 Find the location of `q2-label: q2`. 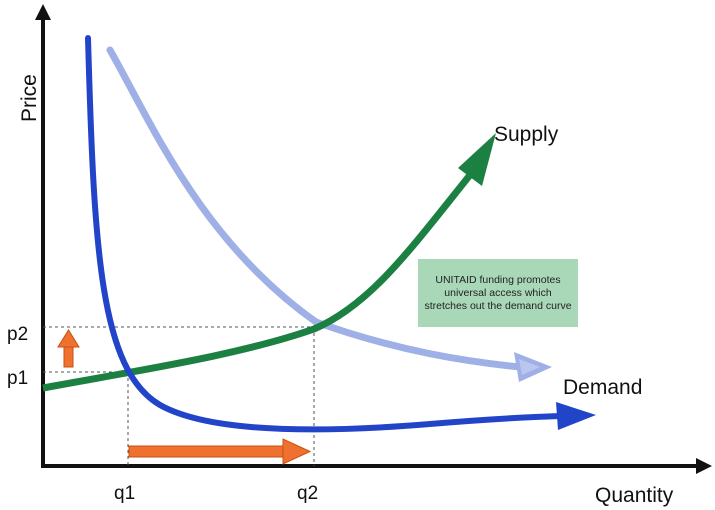

q2-label: q2 is located at coordinates (307, 493).